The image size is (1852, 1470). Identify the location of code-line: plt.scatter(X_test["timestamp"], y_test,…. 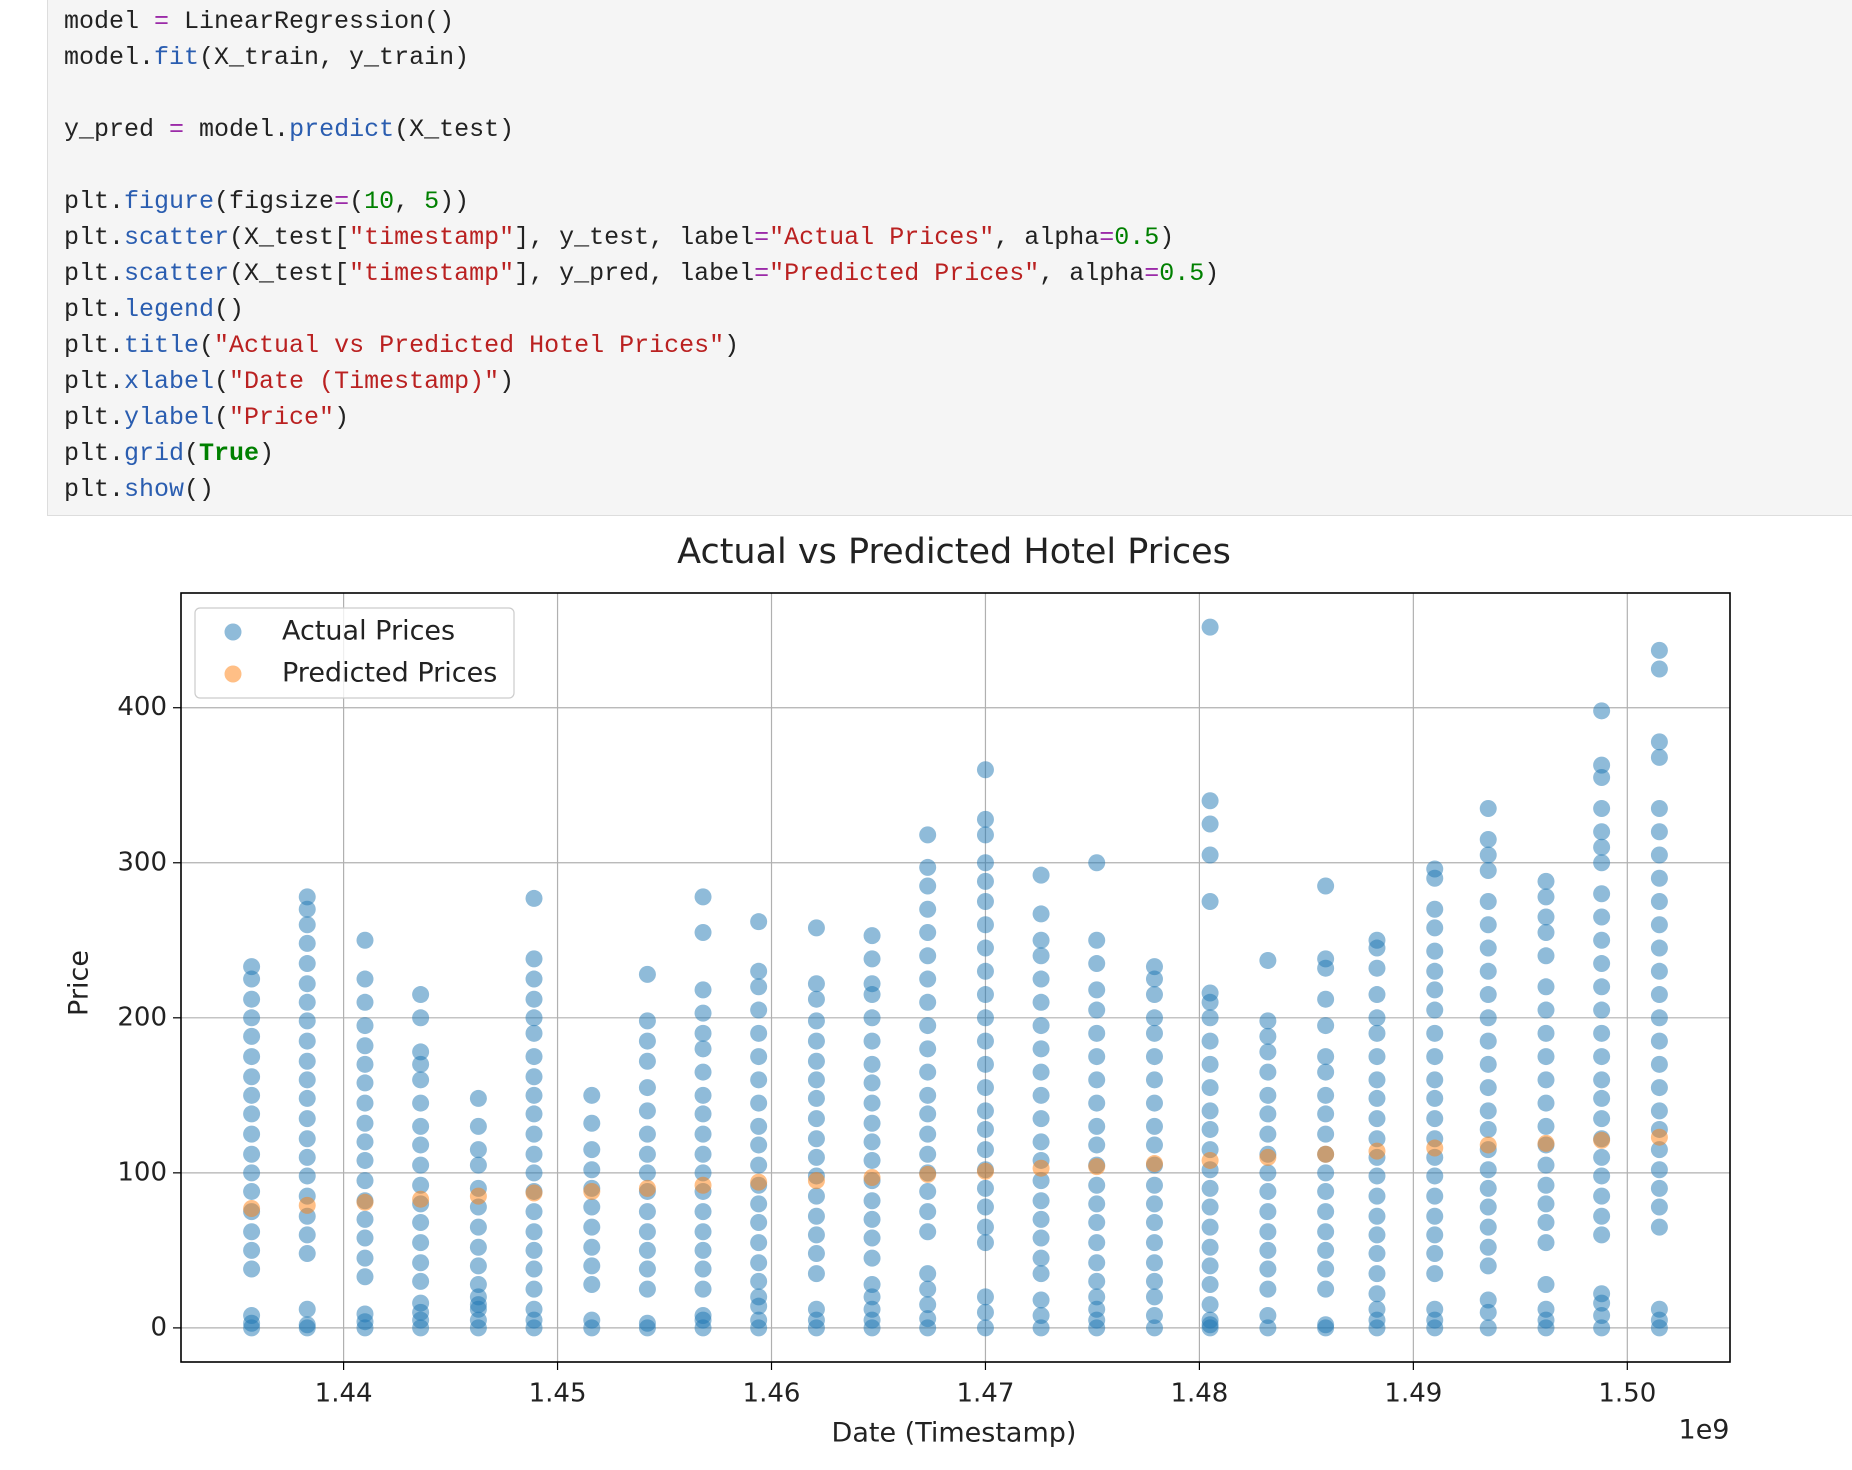
(641, 238).